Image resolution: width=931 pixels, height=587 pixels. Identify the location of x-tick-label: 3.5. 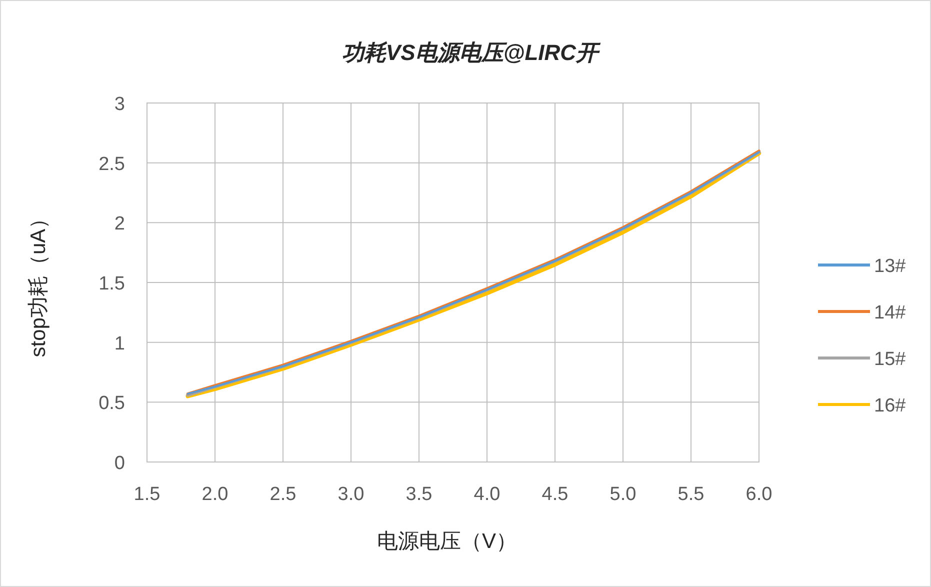
(419, 494).